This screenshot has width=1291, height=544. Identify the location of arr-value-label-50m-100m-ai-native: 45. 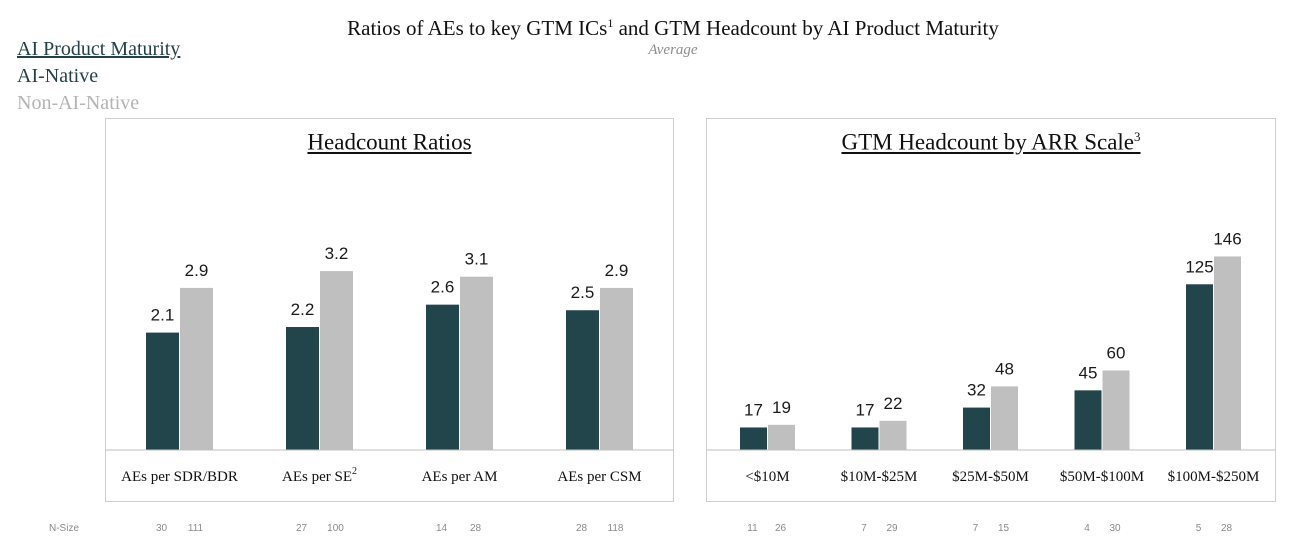
(1088, 372).